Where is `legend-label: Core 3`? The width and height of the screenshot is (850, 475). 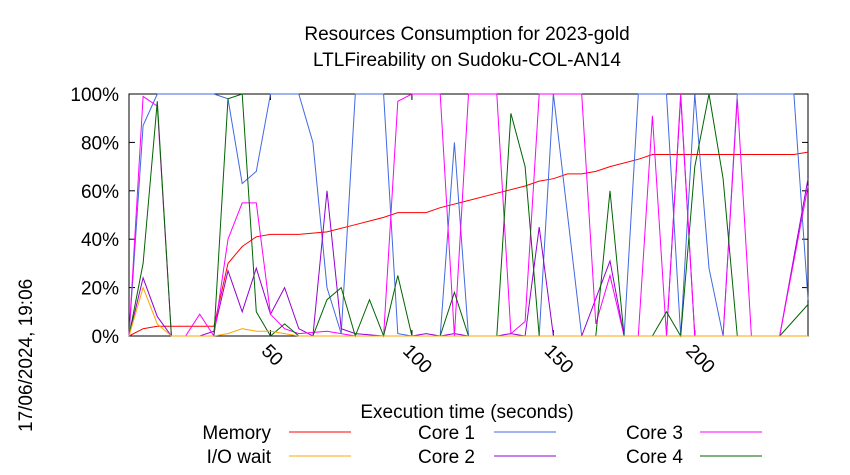
legend-label: Core 3 is located at coordinates (654, 433).